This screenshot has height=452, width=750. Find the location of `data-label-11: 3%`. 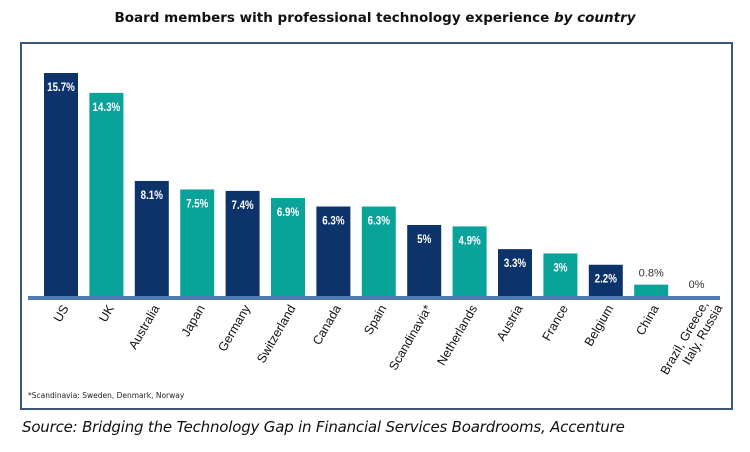

data-label-11: 3% is located at coordinates (560, 268).